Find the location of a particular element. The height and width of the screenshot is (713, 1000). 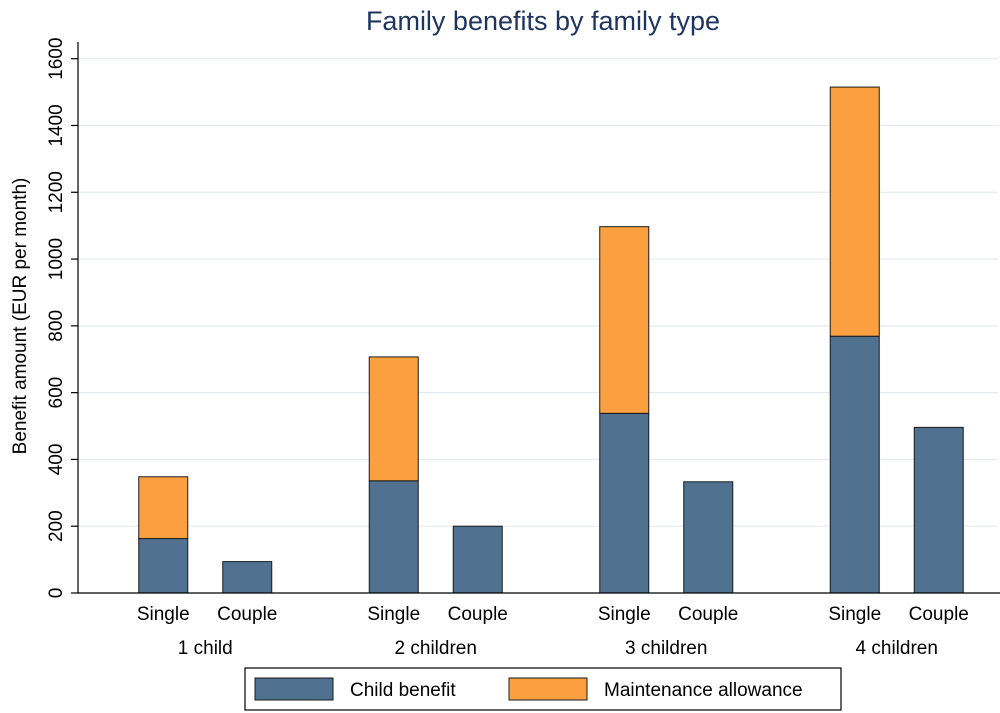

x-group-label: 2 children is located at coordinates (436, 648).